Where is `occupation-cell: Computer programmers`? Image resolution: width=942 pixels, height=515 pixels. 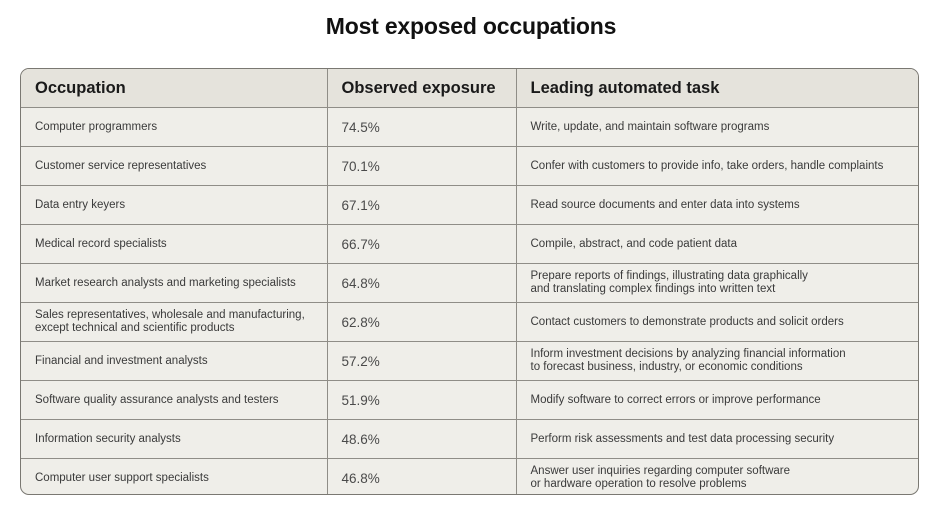
occupation-cell: Computer programmers is located at coordinates (174, 127).